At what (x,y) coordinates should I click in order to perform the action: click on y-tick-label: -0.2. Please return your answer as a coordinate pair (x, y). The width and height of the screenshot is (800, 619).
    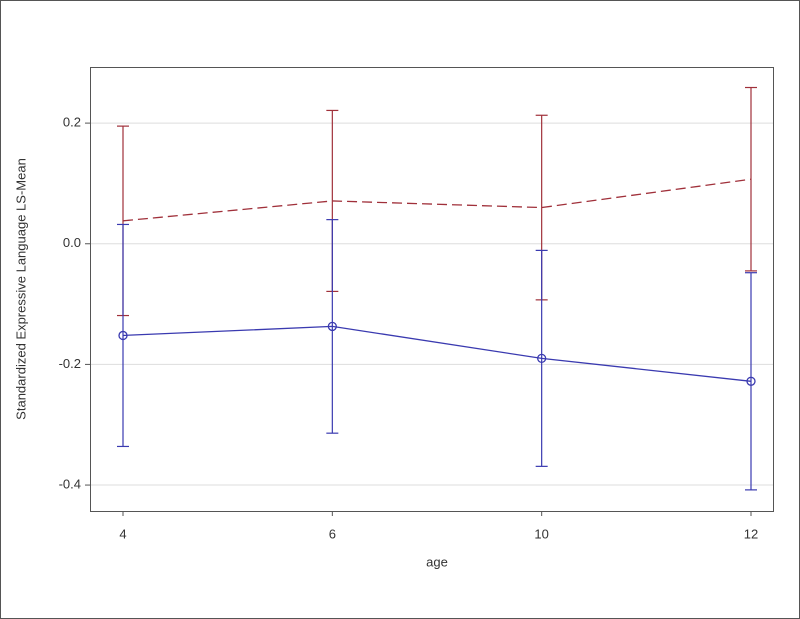
    Looking at the image, I should click on (70, 363).